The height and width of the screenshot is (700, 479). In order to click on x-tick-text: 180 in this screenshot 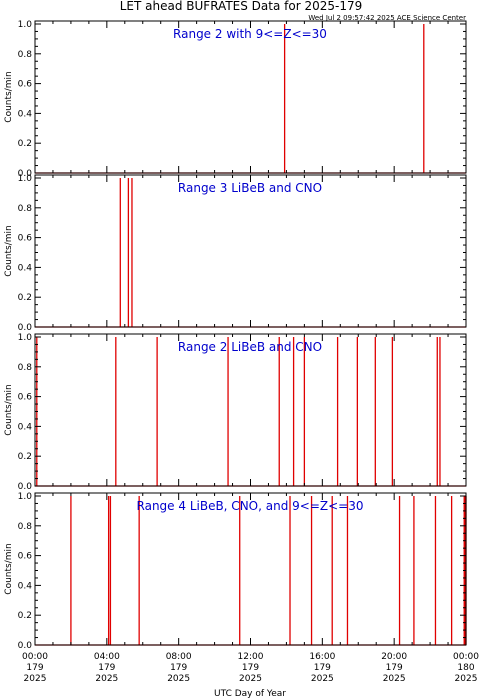, I will do `click(465, 668)`.